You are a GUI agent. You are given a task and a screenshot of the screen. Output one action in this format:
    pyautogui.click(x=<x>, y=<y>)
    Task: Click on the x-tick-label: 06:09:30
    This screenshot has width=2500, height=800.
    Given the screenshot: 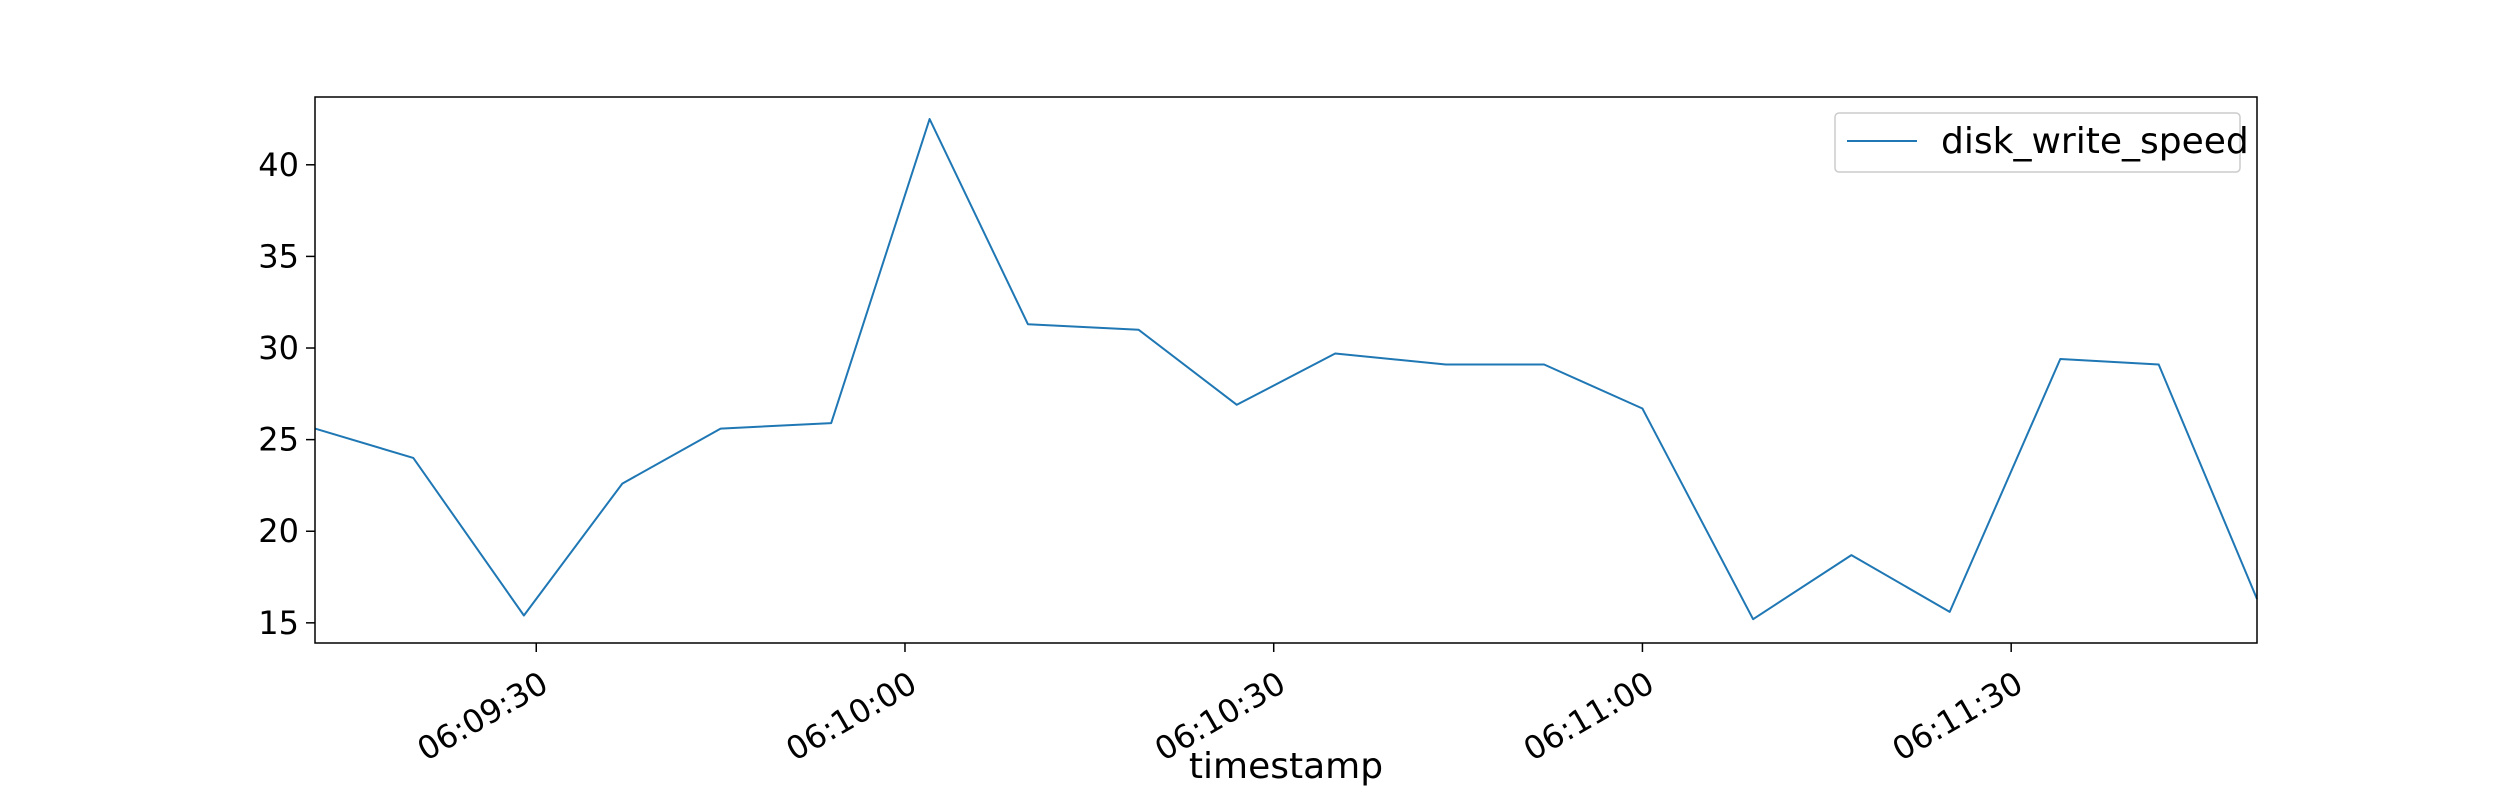 What is the action you would take?
    pyautogui.click(x=482, y=716)
    